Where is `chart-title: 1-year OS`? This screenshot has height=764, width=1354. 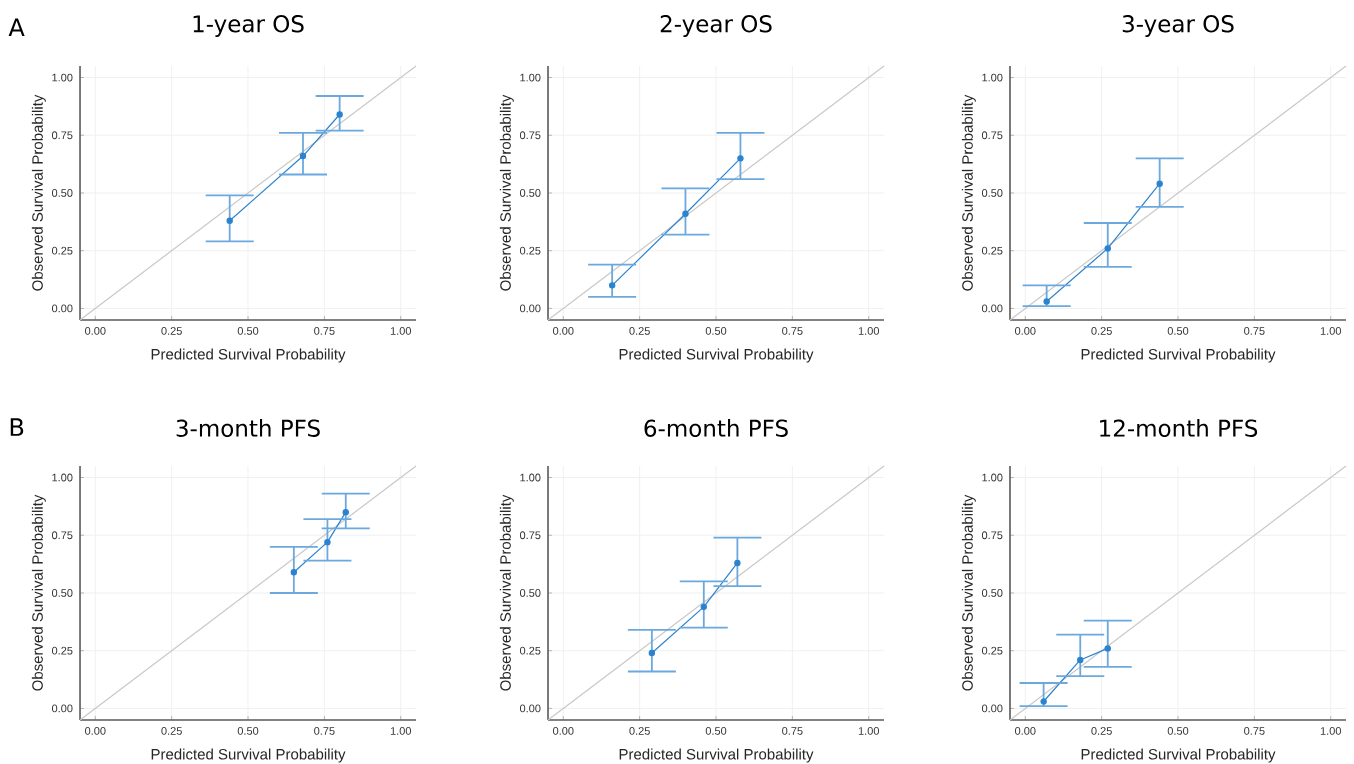
chart-title: 1-year OS is located at coordinates (248, 26).